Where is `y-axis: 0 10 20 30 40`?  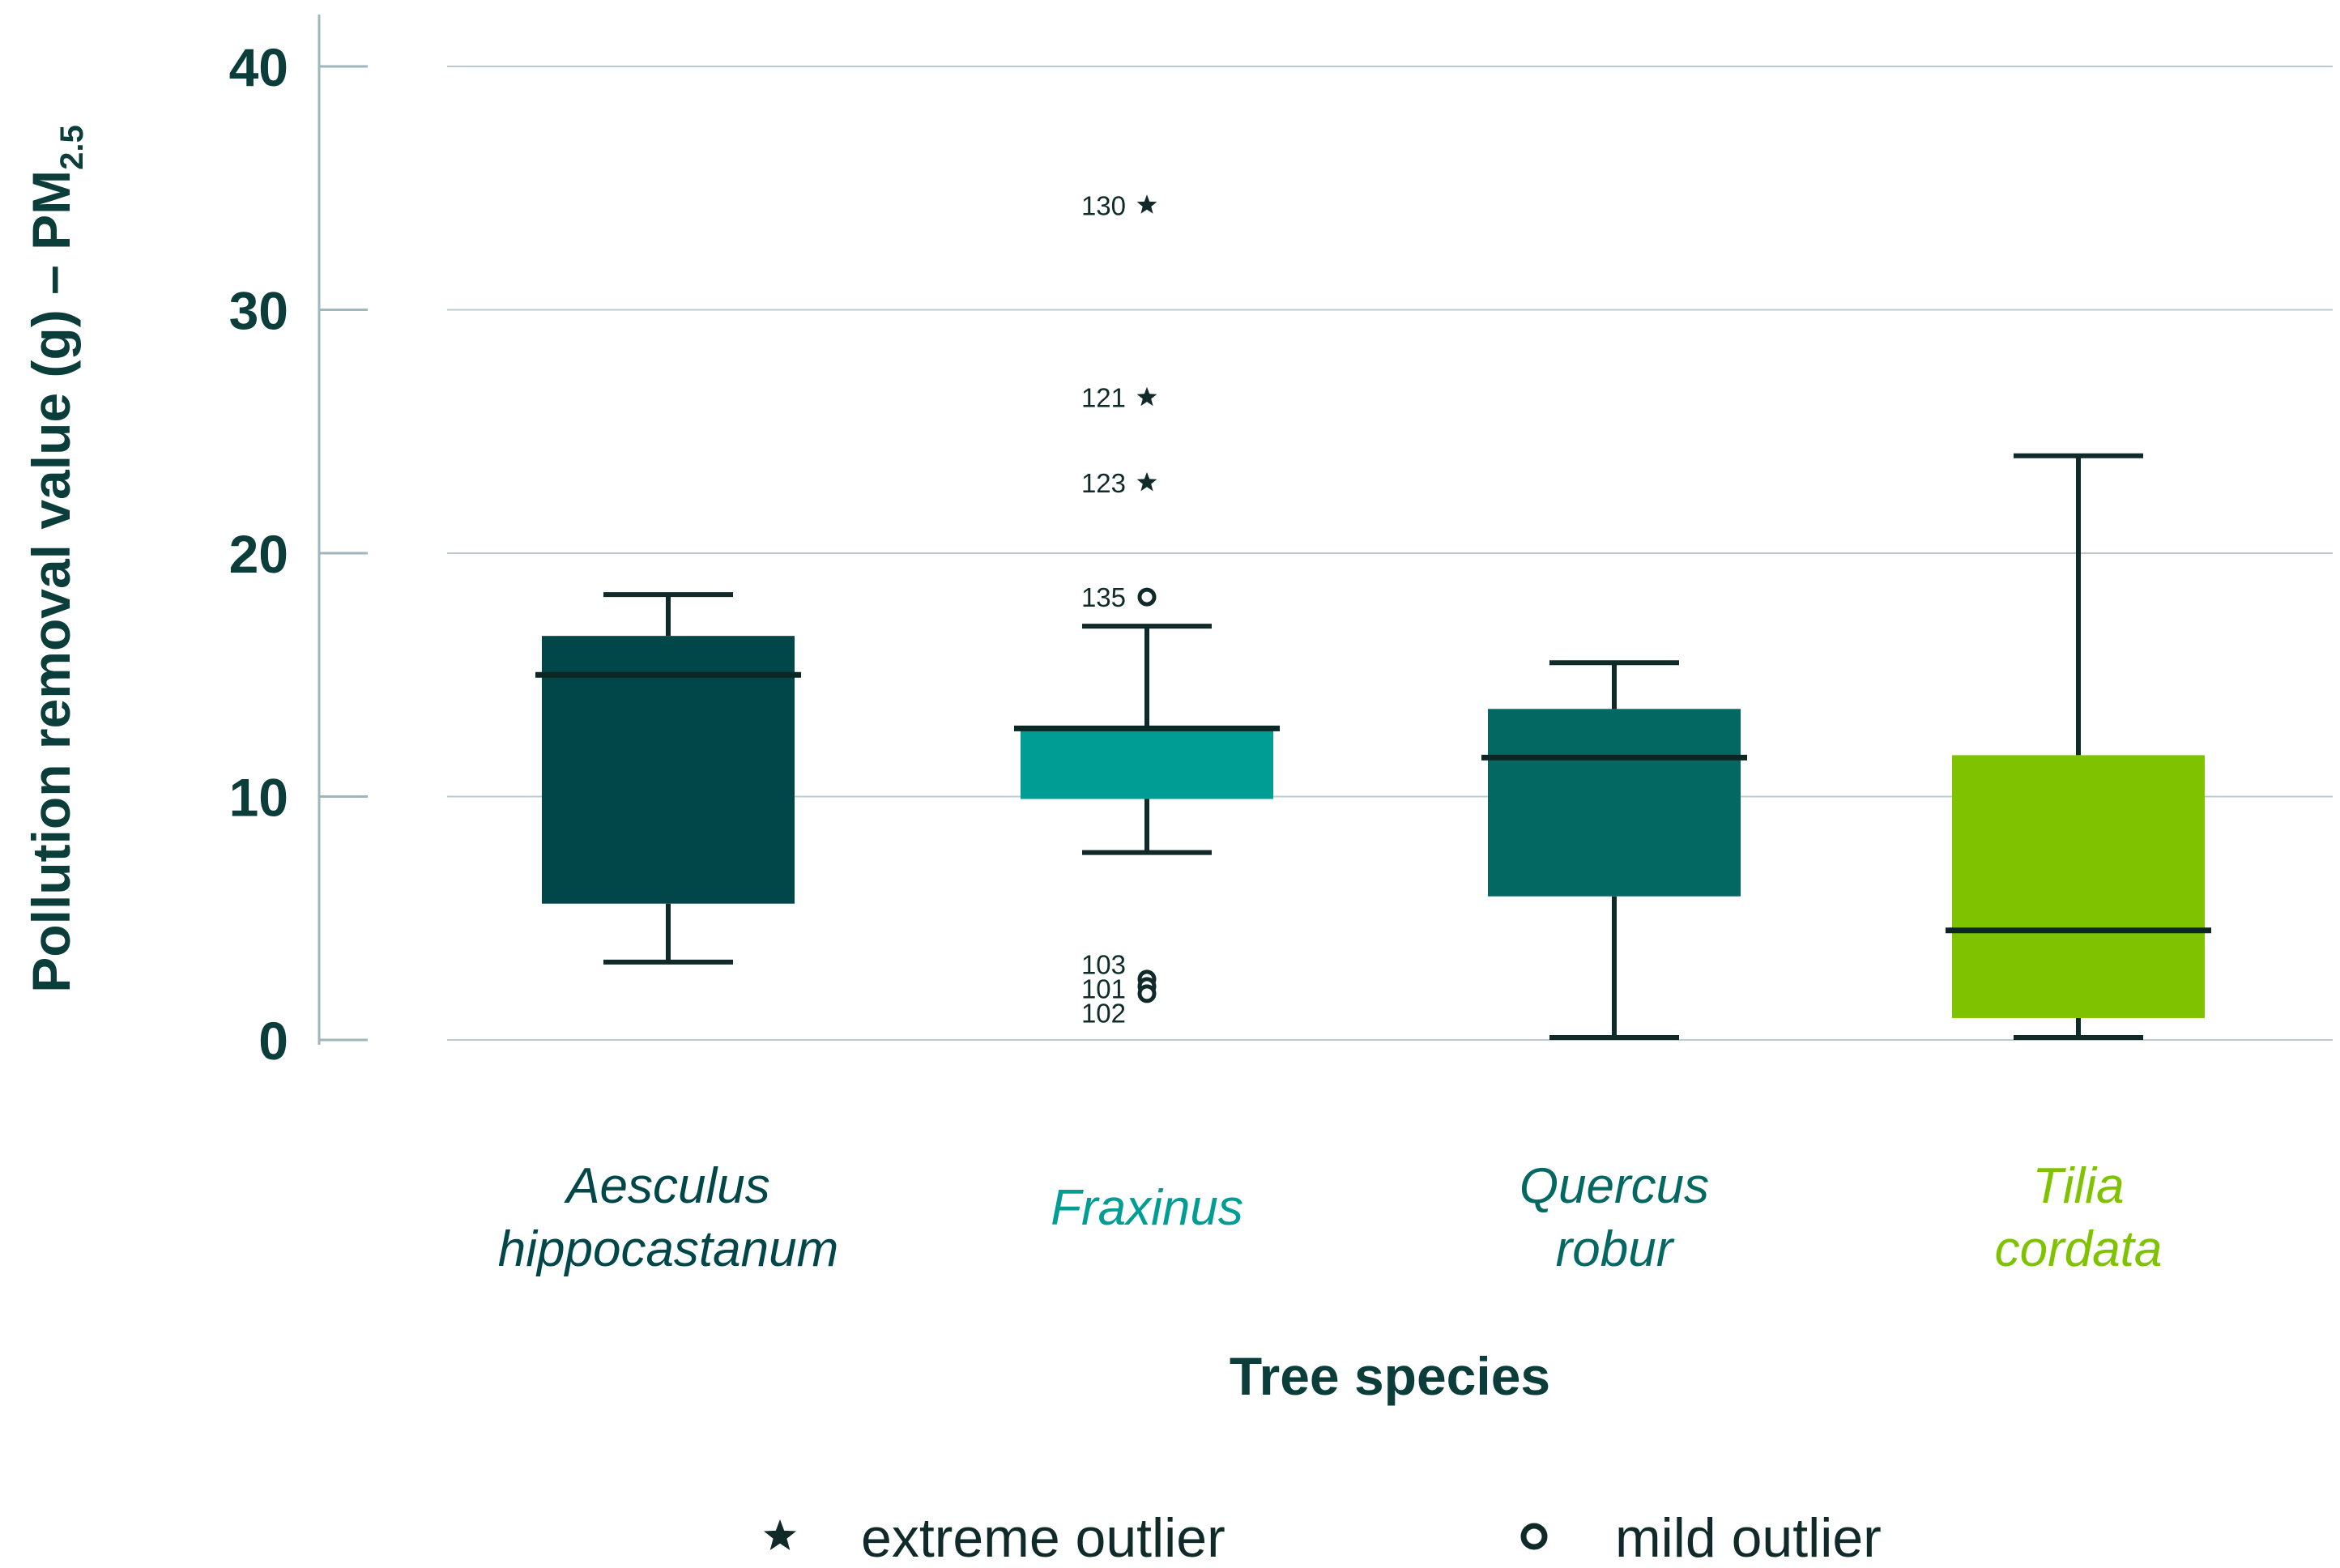
y-axis: 0 10 20 30 40 is located at coordinates (298, 543).